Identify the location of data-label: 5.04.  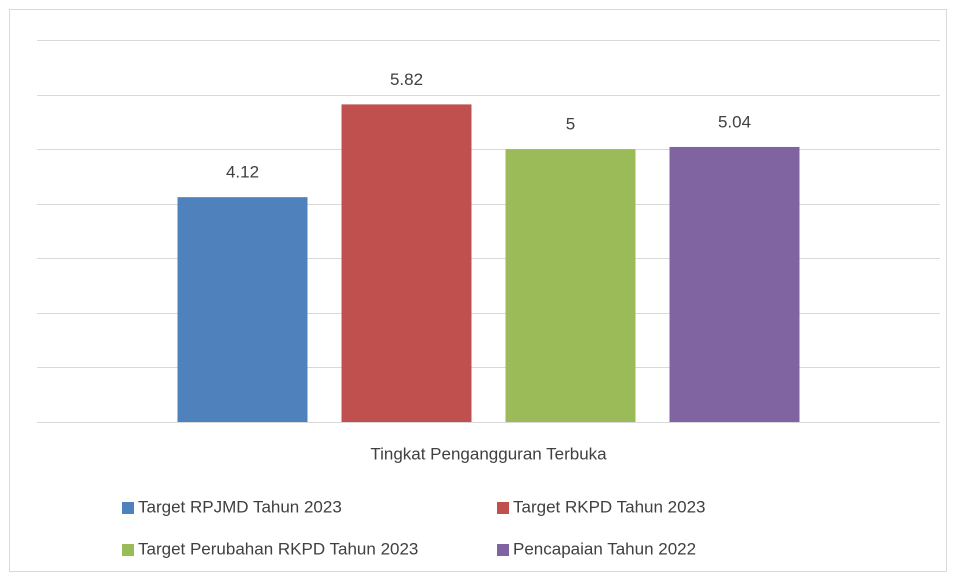
(734, 121).